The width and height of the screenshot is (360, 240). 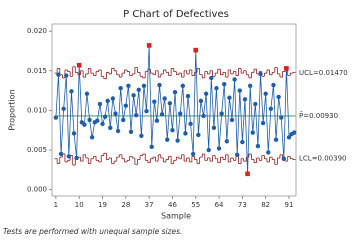 I want to click on x-tick-label: 46, so click(x=172, y=205).